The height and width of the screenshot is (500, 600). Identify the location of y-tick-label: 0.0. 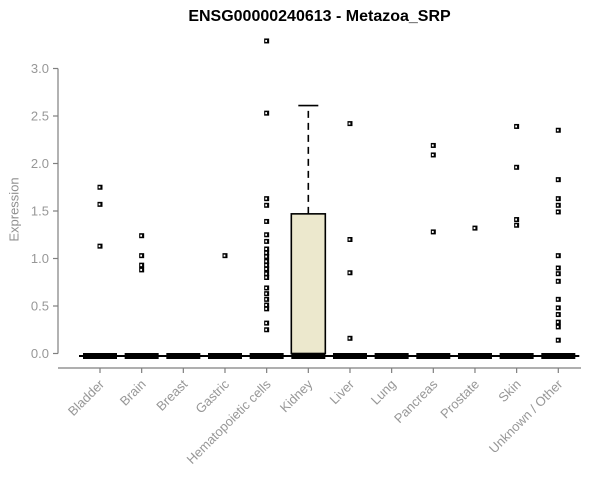
(40, 353).